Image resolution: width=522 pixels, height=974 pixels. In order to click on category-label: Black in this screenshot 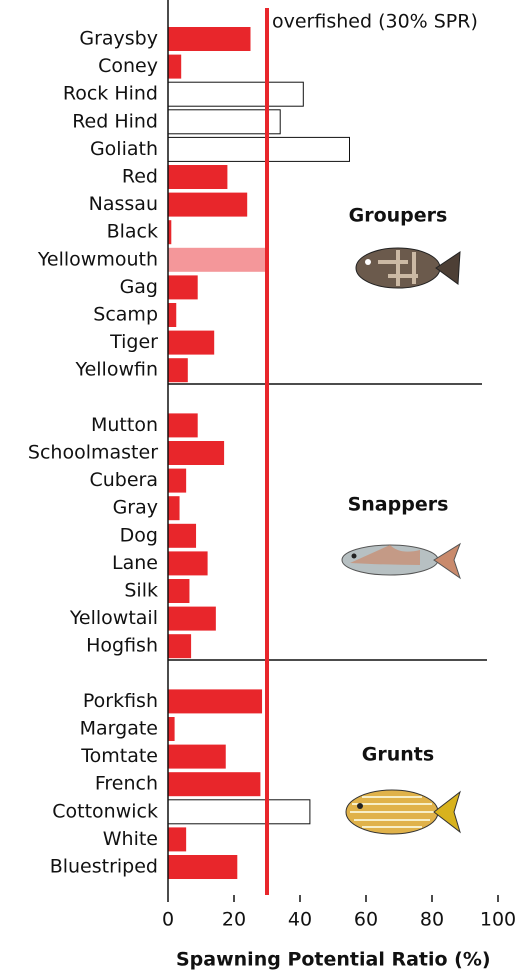, I will do `click(132, 232)`.